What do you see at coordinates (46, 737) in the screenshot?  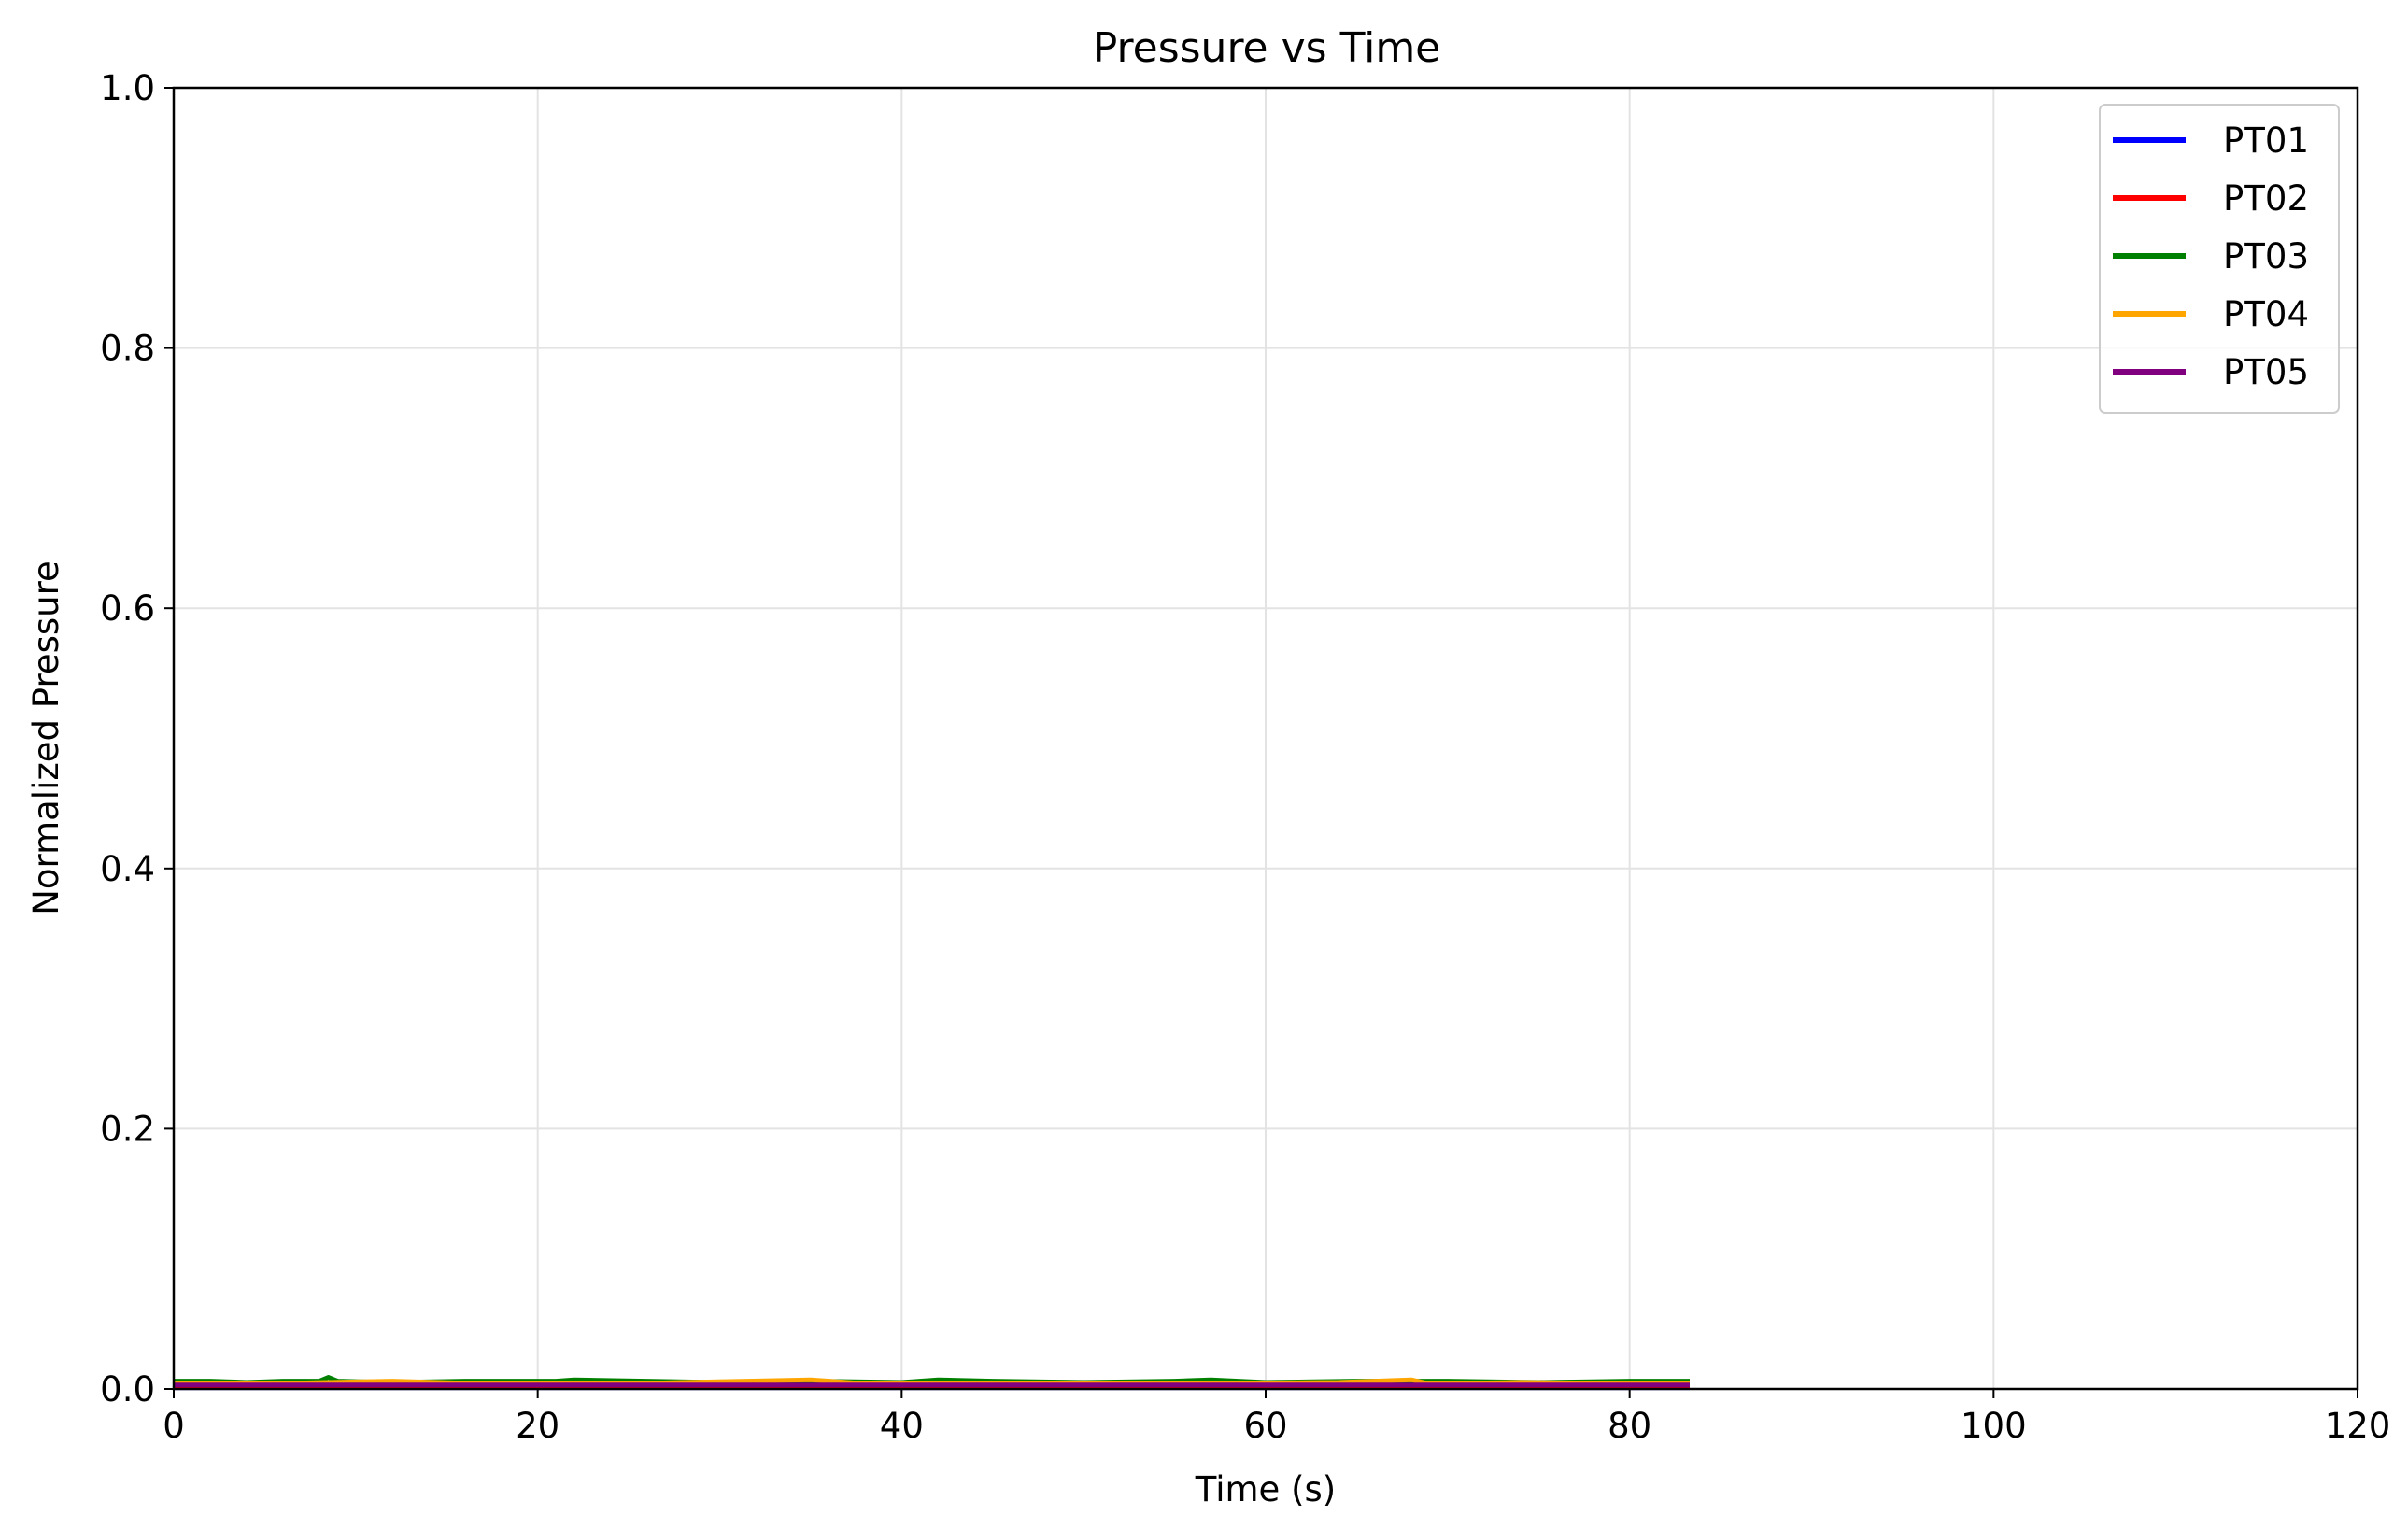 I see `y-axis-label: Normalized Pressure` at bounding box center [46, 737].